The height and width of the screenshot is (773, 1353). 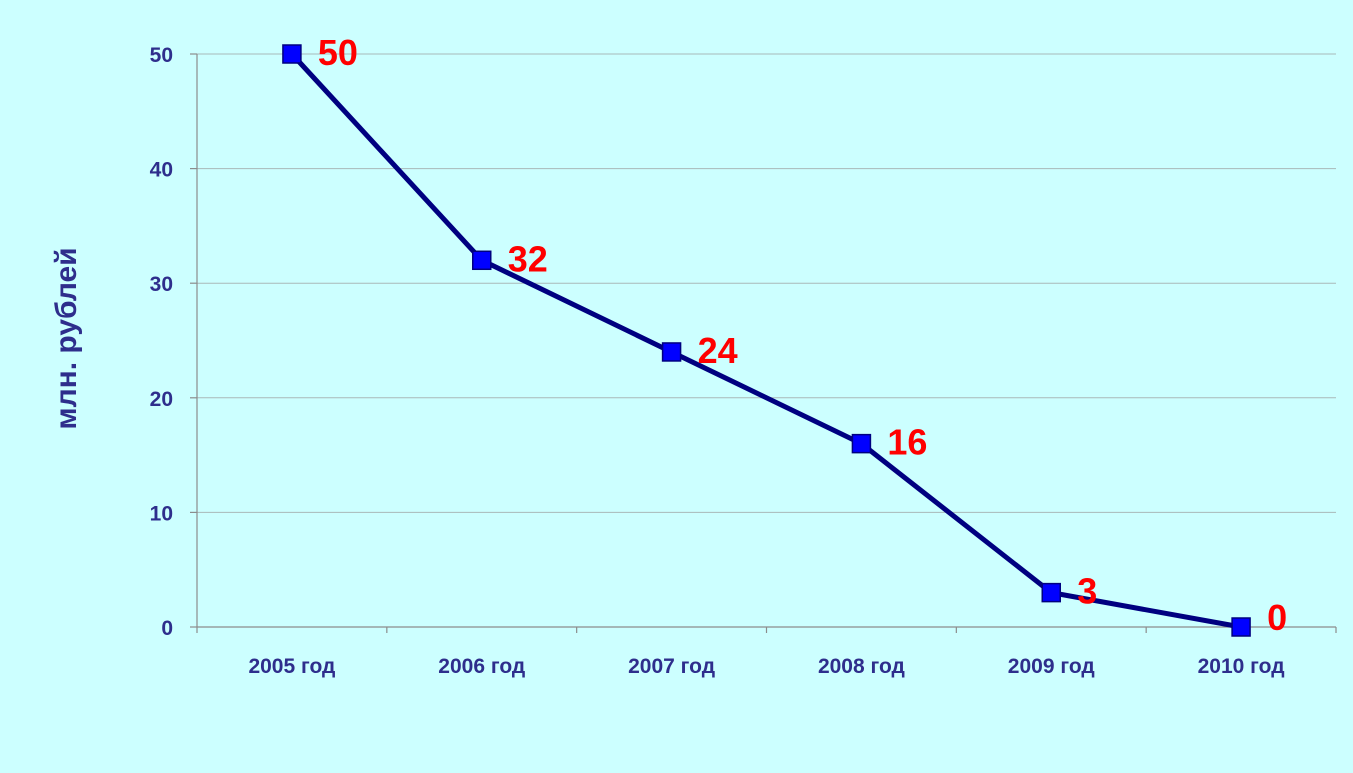 What do you see at coordinates (718, 350) in the screenshot?
I see `data-label: 24` at bounding box center [718, 350].